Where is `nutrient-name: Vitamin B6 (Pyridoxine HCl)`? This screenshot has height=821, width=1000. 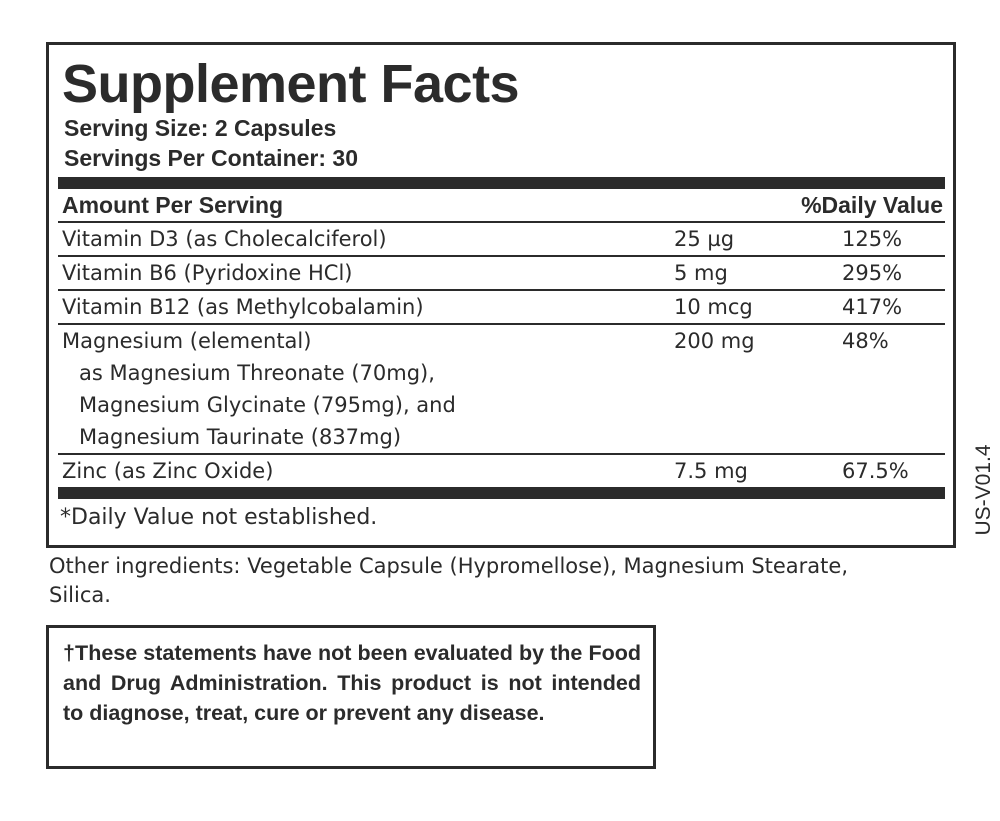 nutrient-name: Vitamin B6 (Pyridoxine HCl) is located at coordinates (207, 273).